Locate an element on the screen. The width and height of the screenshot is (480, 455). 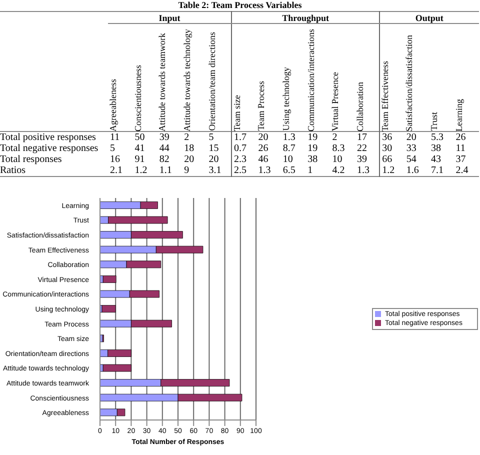
data-label: 3.1 is located at coordinates (215, 170).